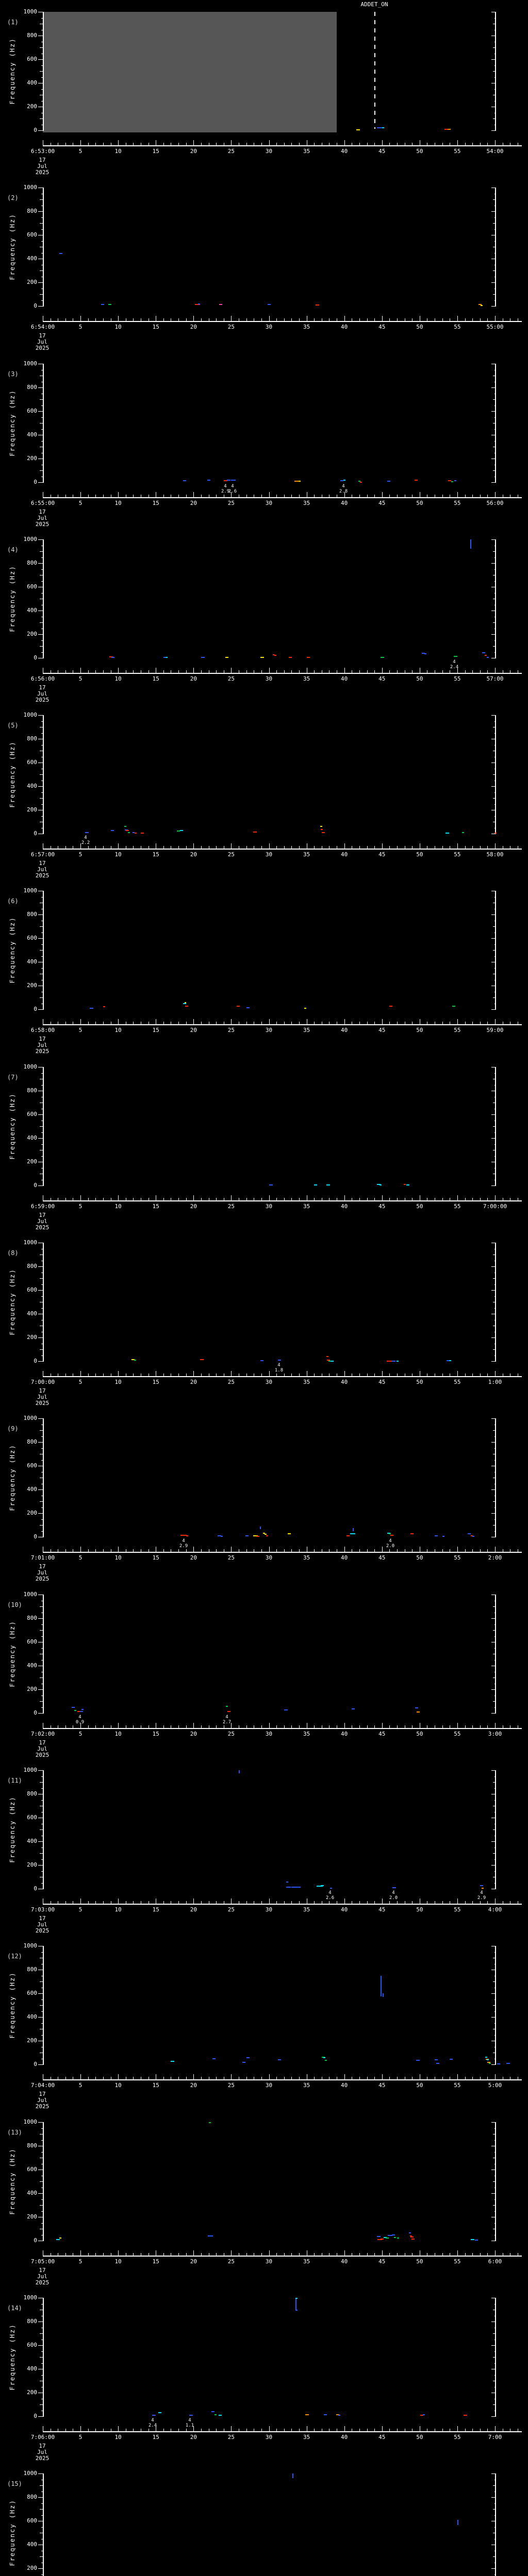  I want to click on x-axis-start-time: 6:56:00, so click(42, 678).